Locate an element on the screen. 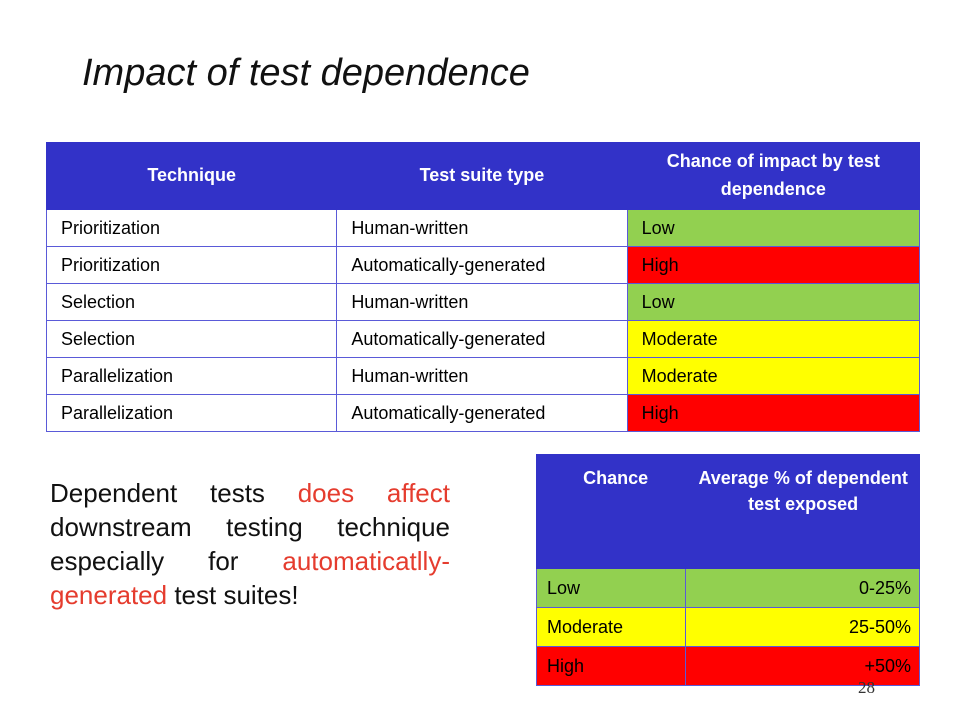 Image resolution: width=960 pixels, height=720 pixels. table-row: High +50% is located at coordinates (727, 666).